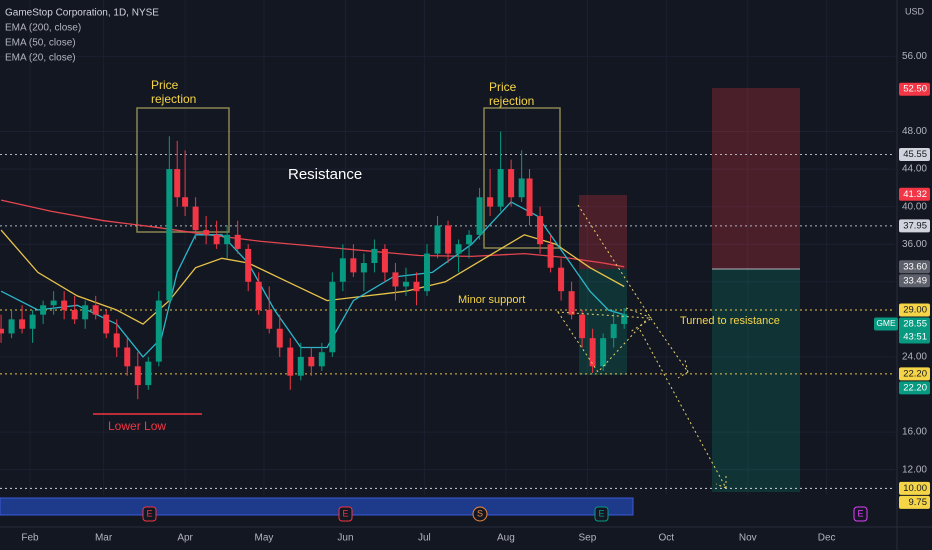  Describe the element at coordinates (748, 538) in the screenshot. I see `x-tick-label: Nov` at that location.